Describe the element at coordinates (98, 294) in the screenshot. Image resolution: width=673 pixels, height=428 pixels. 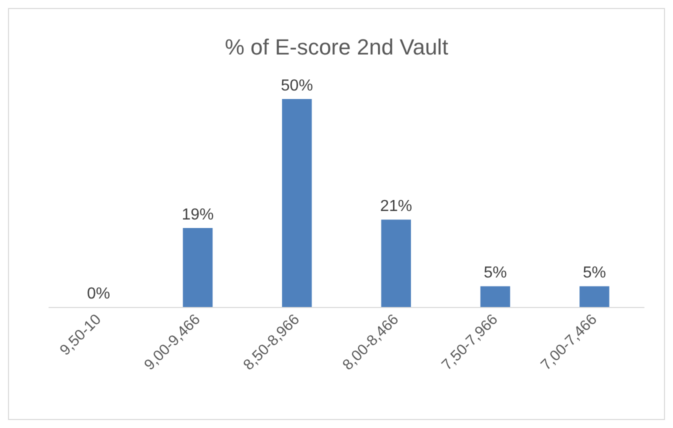
I see `data-label: 0%` at that location.